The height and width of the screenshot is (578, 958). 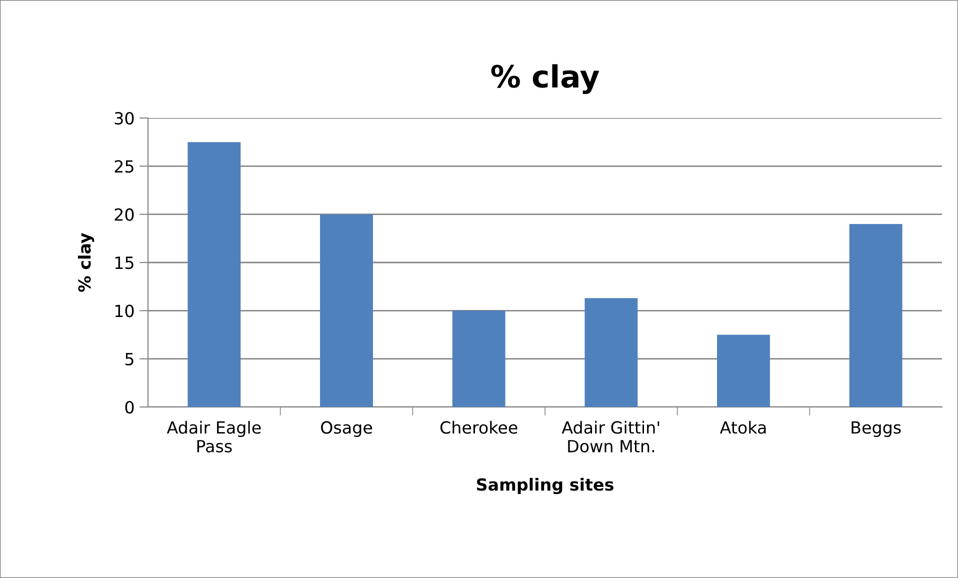 What do you see at coordinates (124, 118) in the screenshot?
I see `y-tick-label: 30` at bounding box center [124, 118].